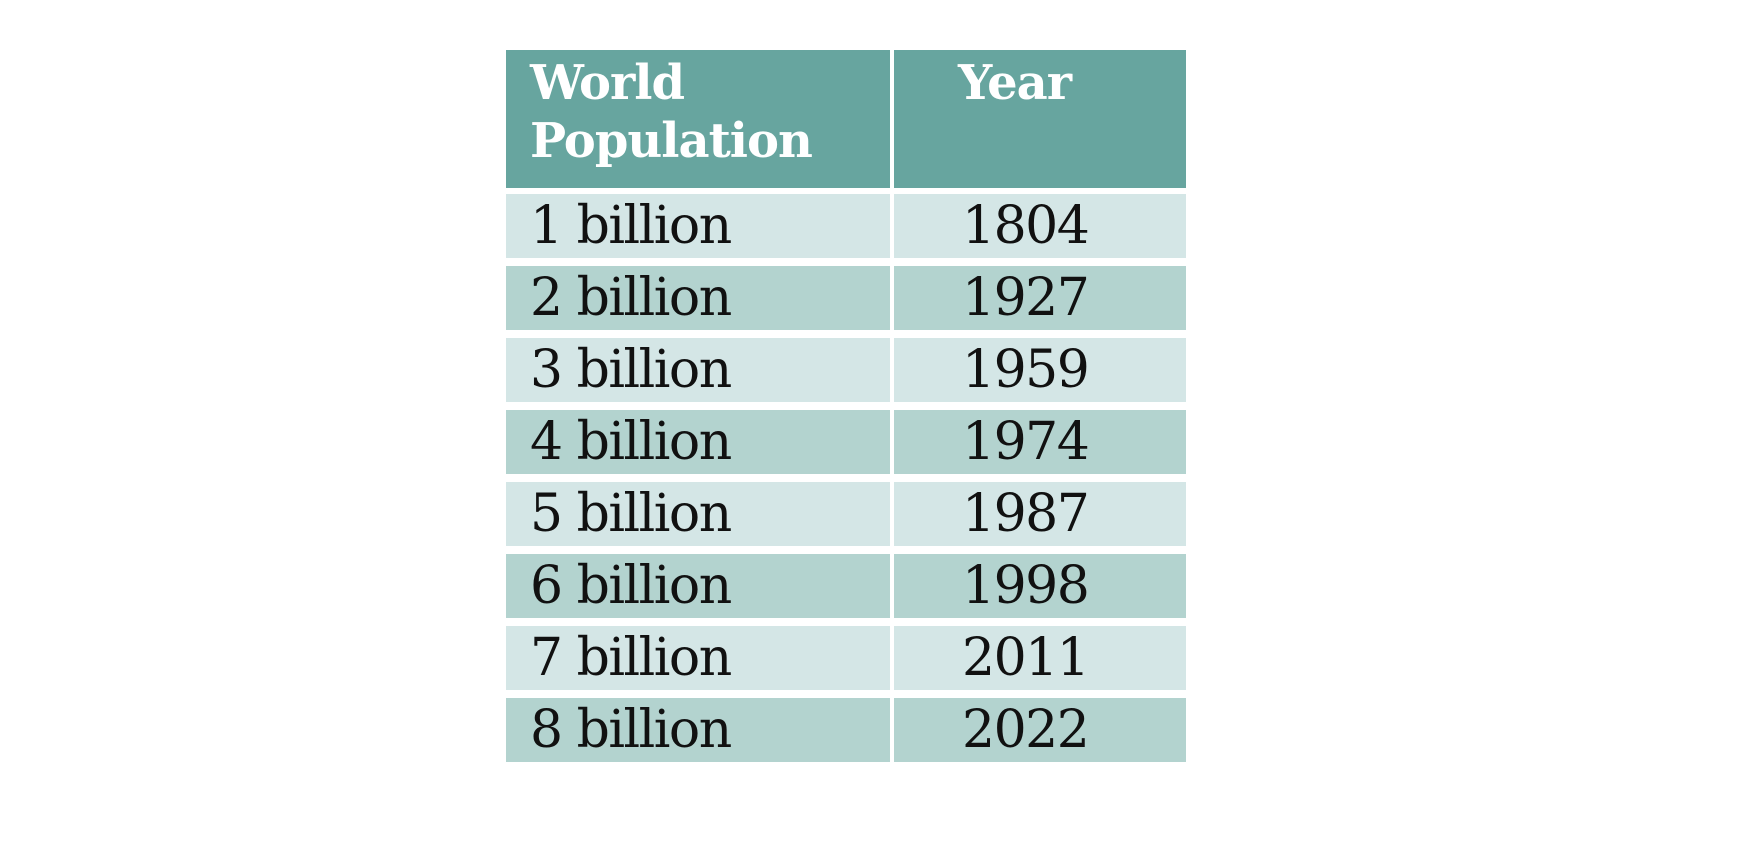 The height and width of the screenshot is (841, 1754). I want to click on table-row: 2 billion 1927, so click(846, 298).